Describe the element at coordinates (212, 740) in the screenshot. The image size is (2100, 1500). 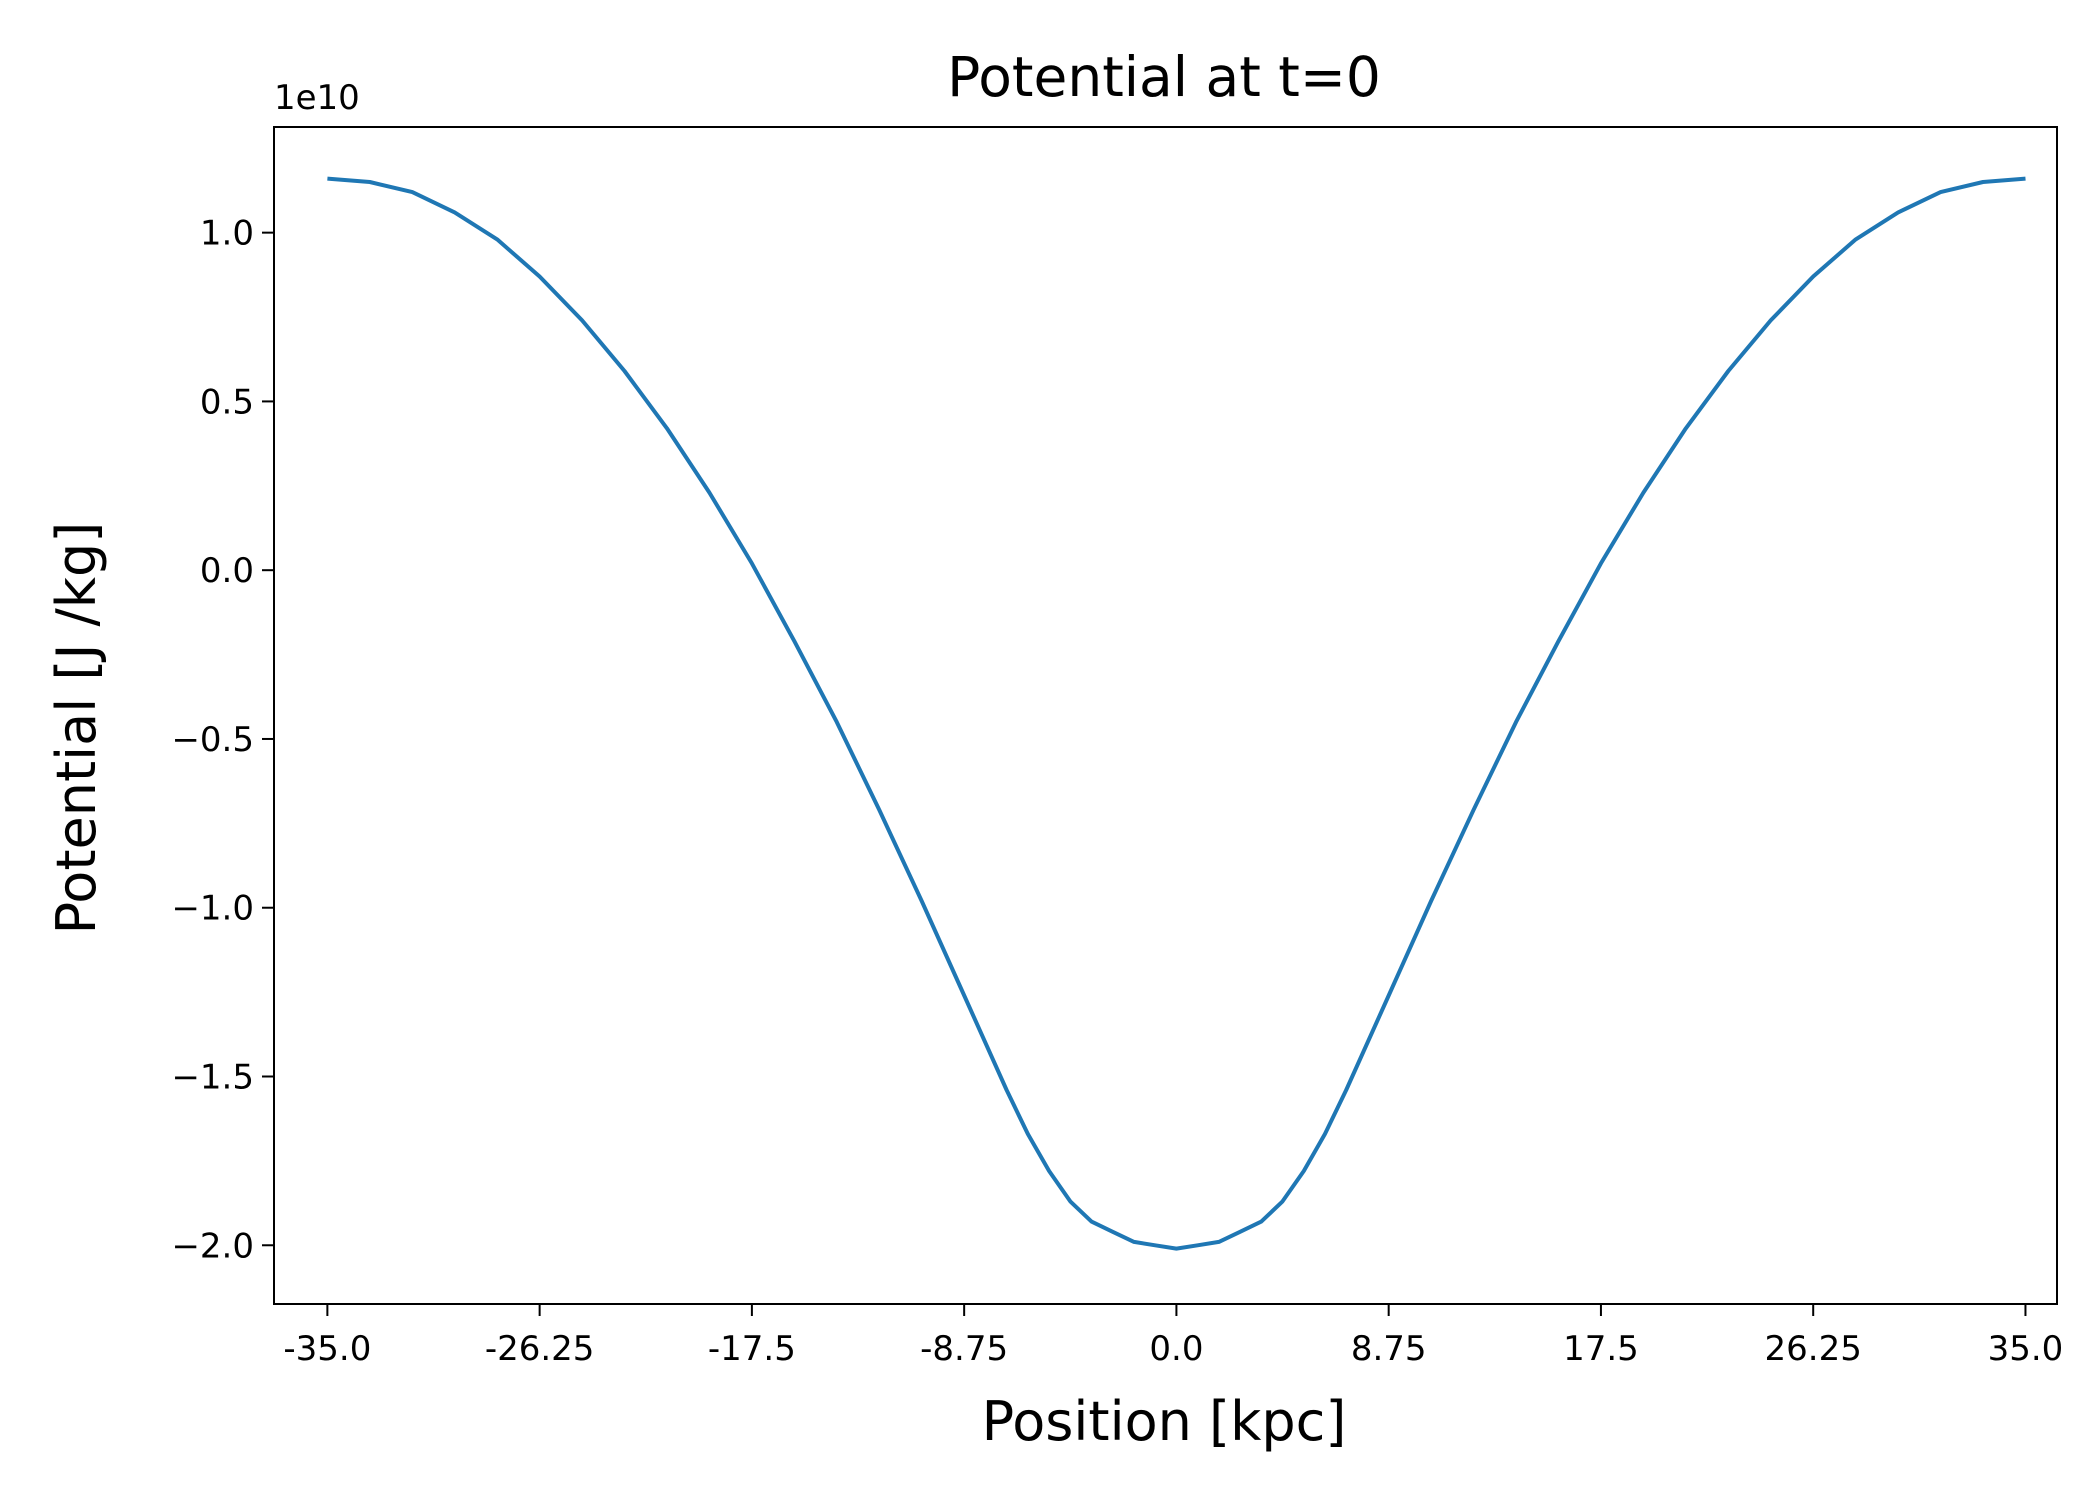
I see `y-tick-label: −0.5` at that location.